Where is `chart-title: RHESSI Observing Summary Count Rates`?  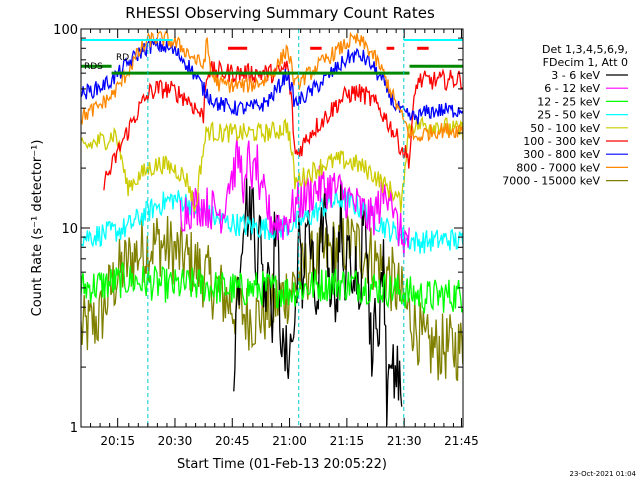 chart-title: RHESSI Observing Summary Count Rates is located at coordinates (280, 13).